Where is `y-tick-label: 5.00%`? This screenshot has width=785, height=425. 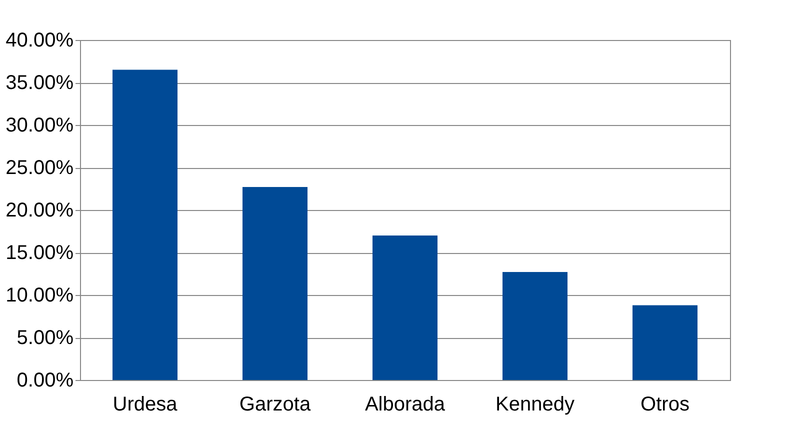
y-tick-label: 5.00% is located at coordinates (45, 338).